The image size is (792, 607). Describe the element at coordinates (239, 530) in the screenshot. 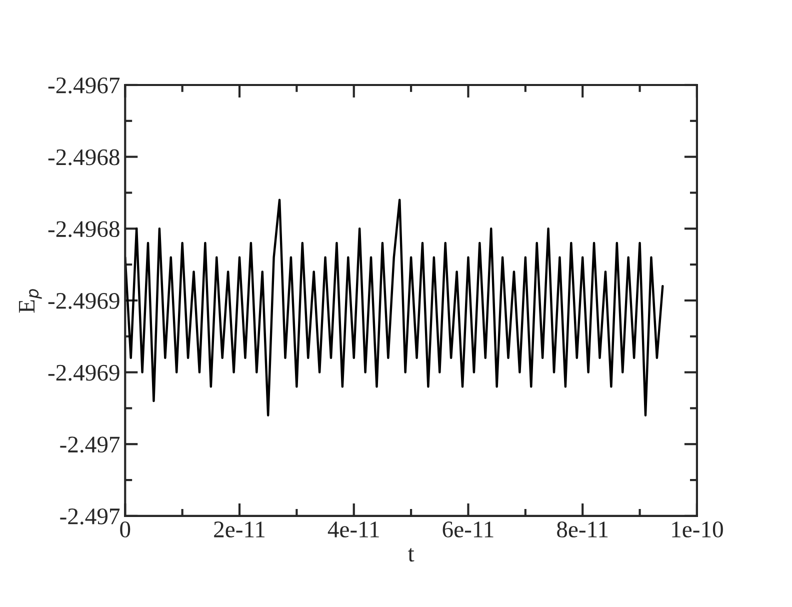

I see `x-tick-label: 2e-11` at that location.